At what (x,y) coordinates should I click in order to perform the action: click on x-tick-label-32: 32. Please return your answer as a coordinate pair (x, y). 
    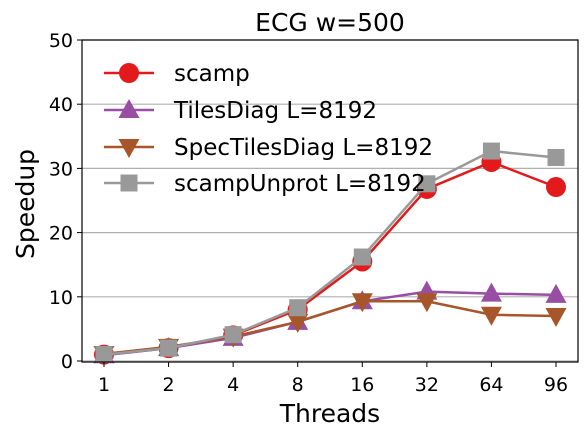
    Looking at the image, I should click on (427, 385).